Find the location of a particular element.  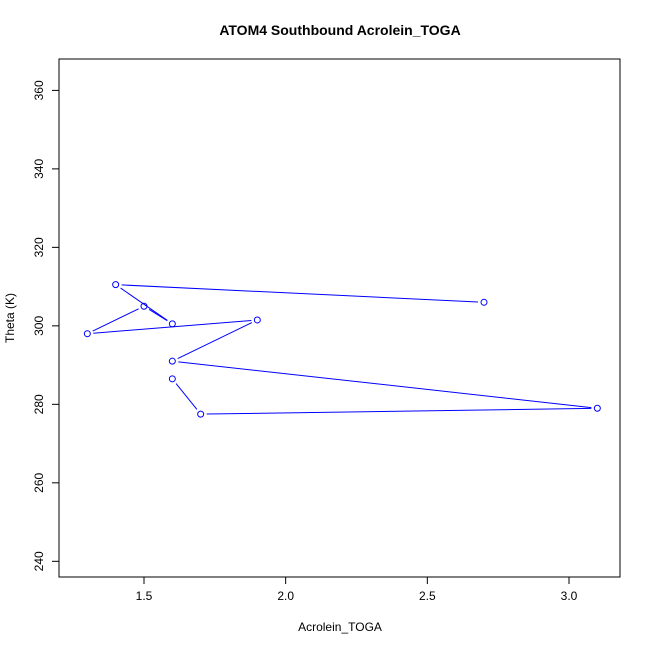

y-tick-label: 320 is located at coordinates (39, 247).